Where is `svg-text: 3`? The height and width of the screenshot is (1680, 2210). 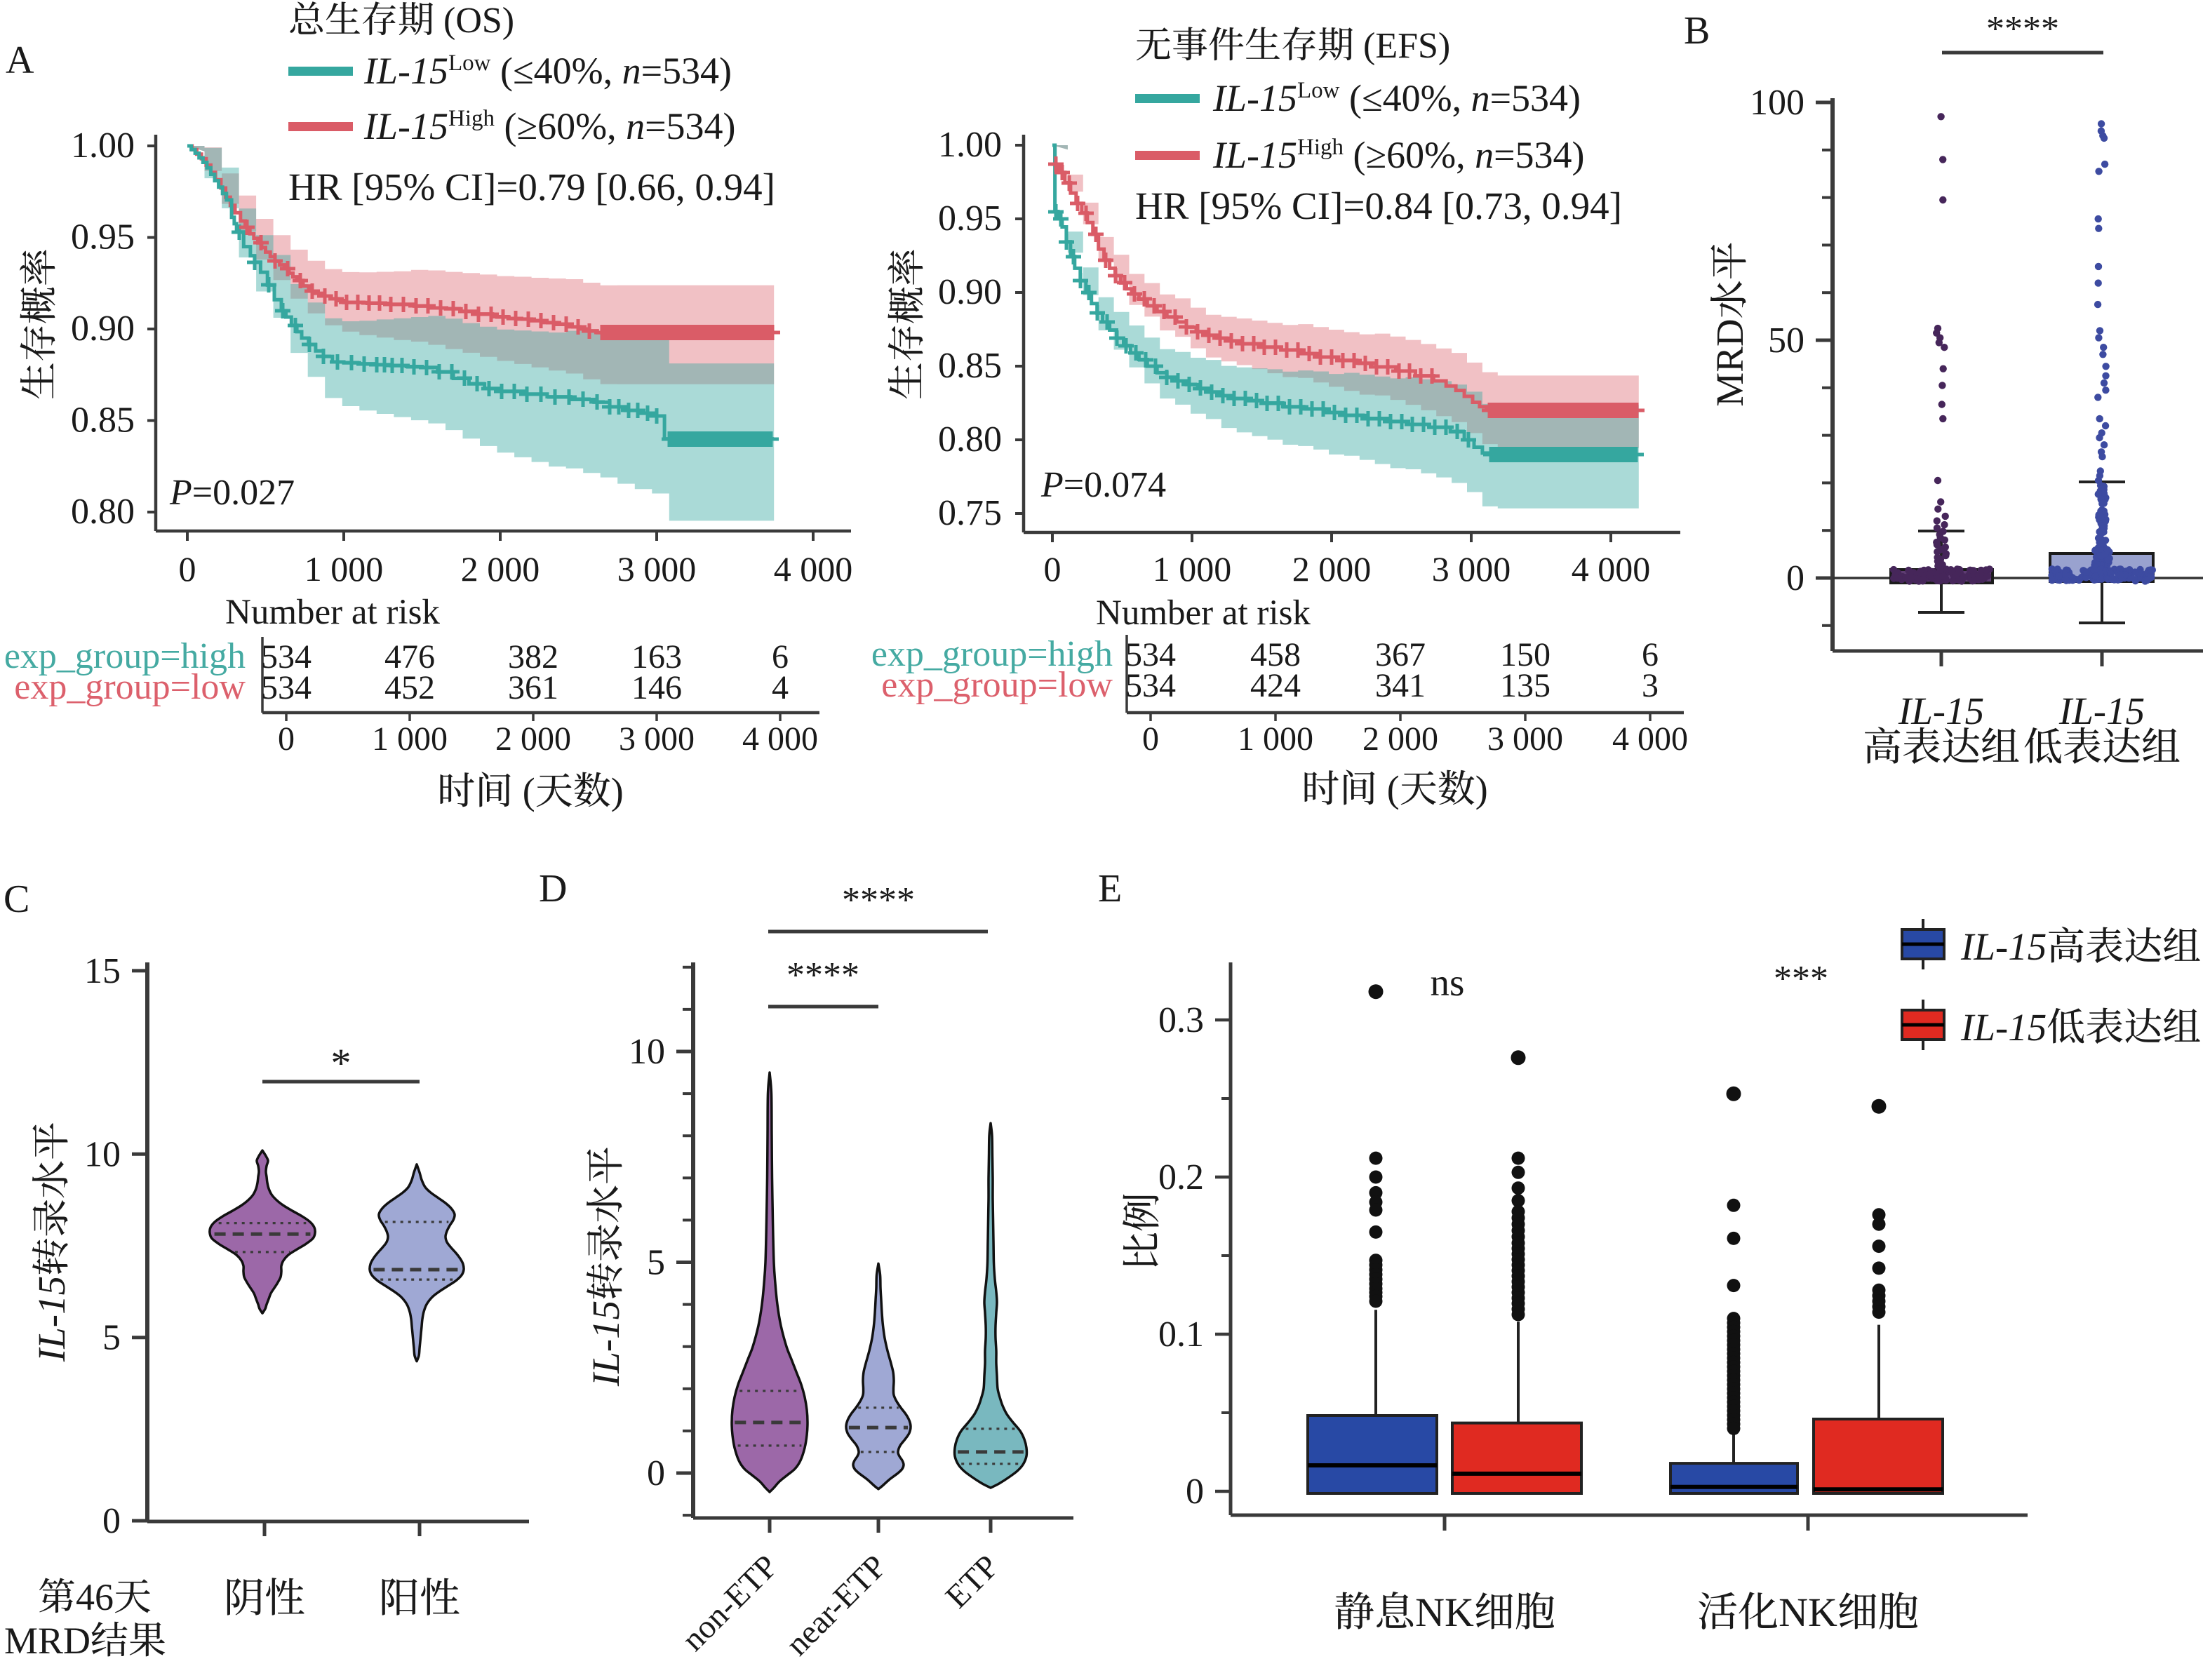
svg-text: 3 is located at coordinates (1650, 686).